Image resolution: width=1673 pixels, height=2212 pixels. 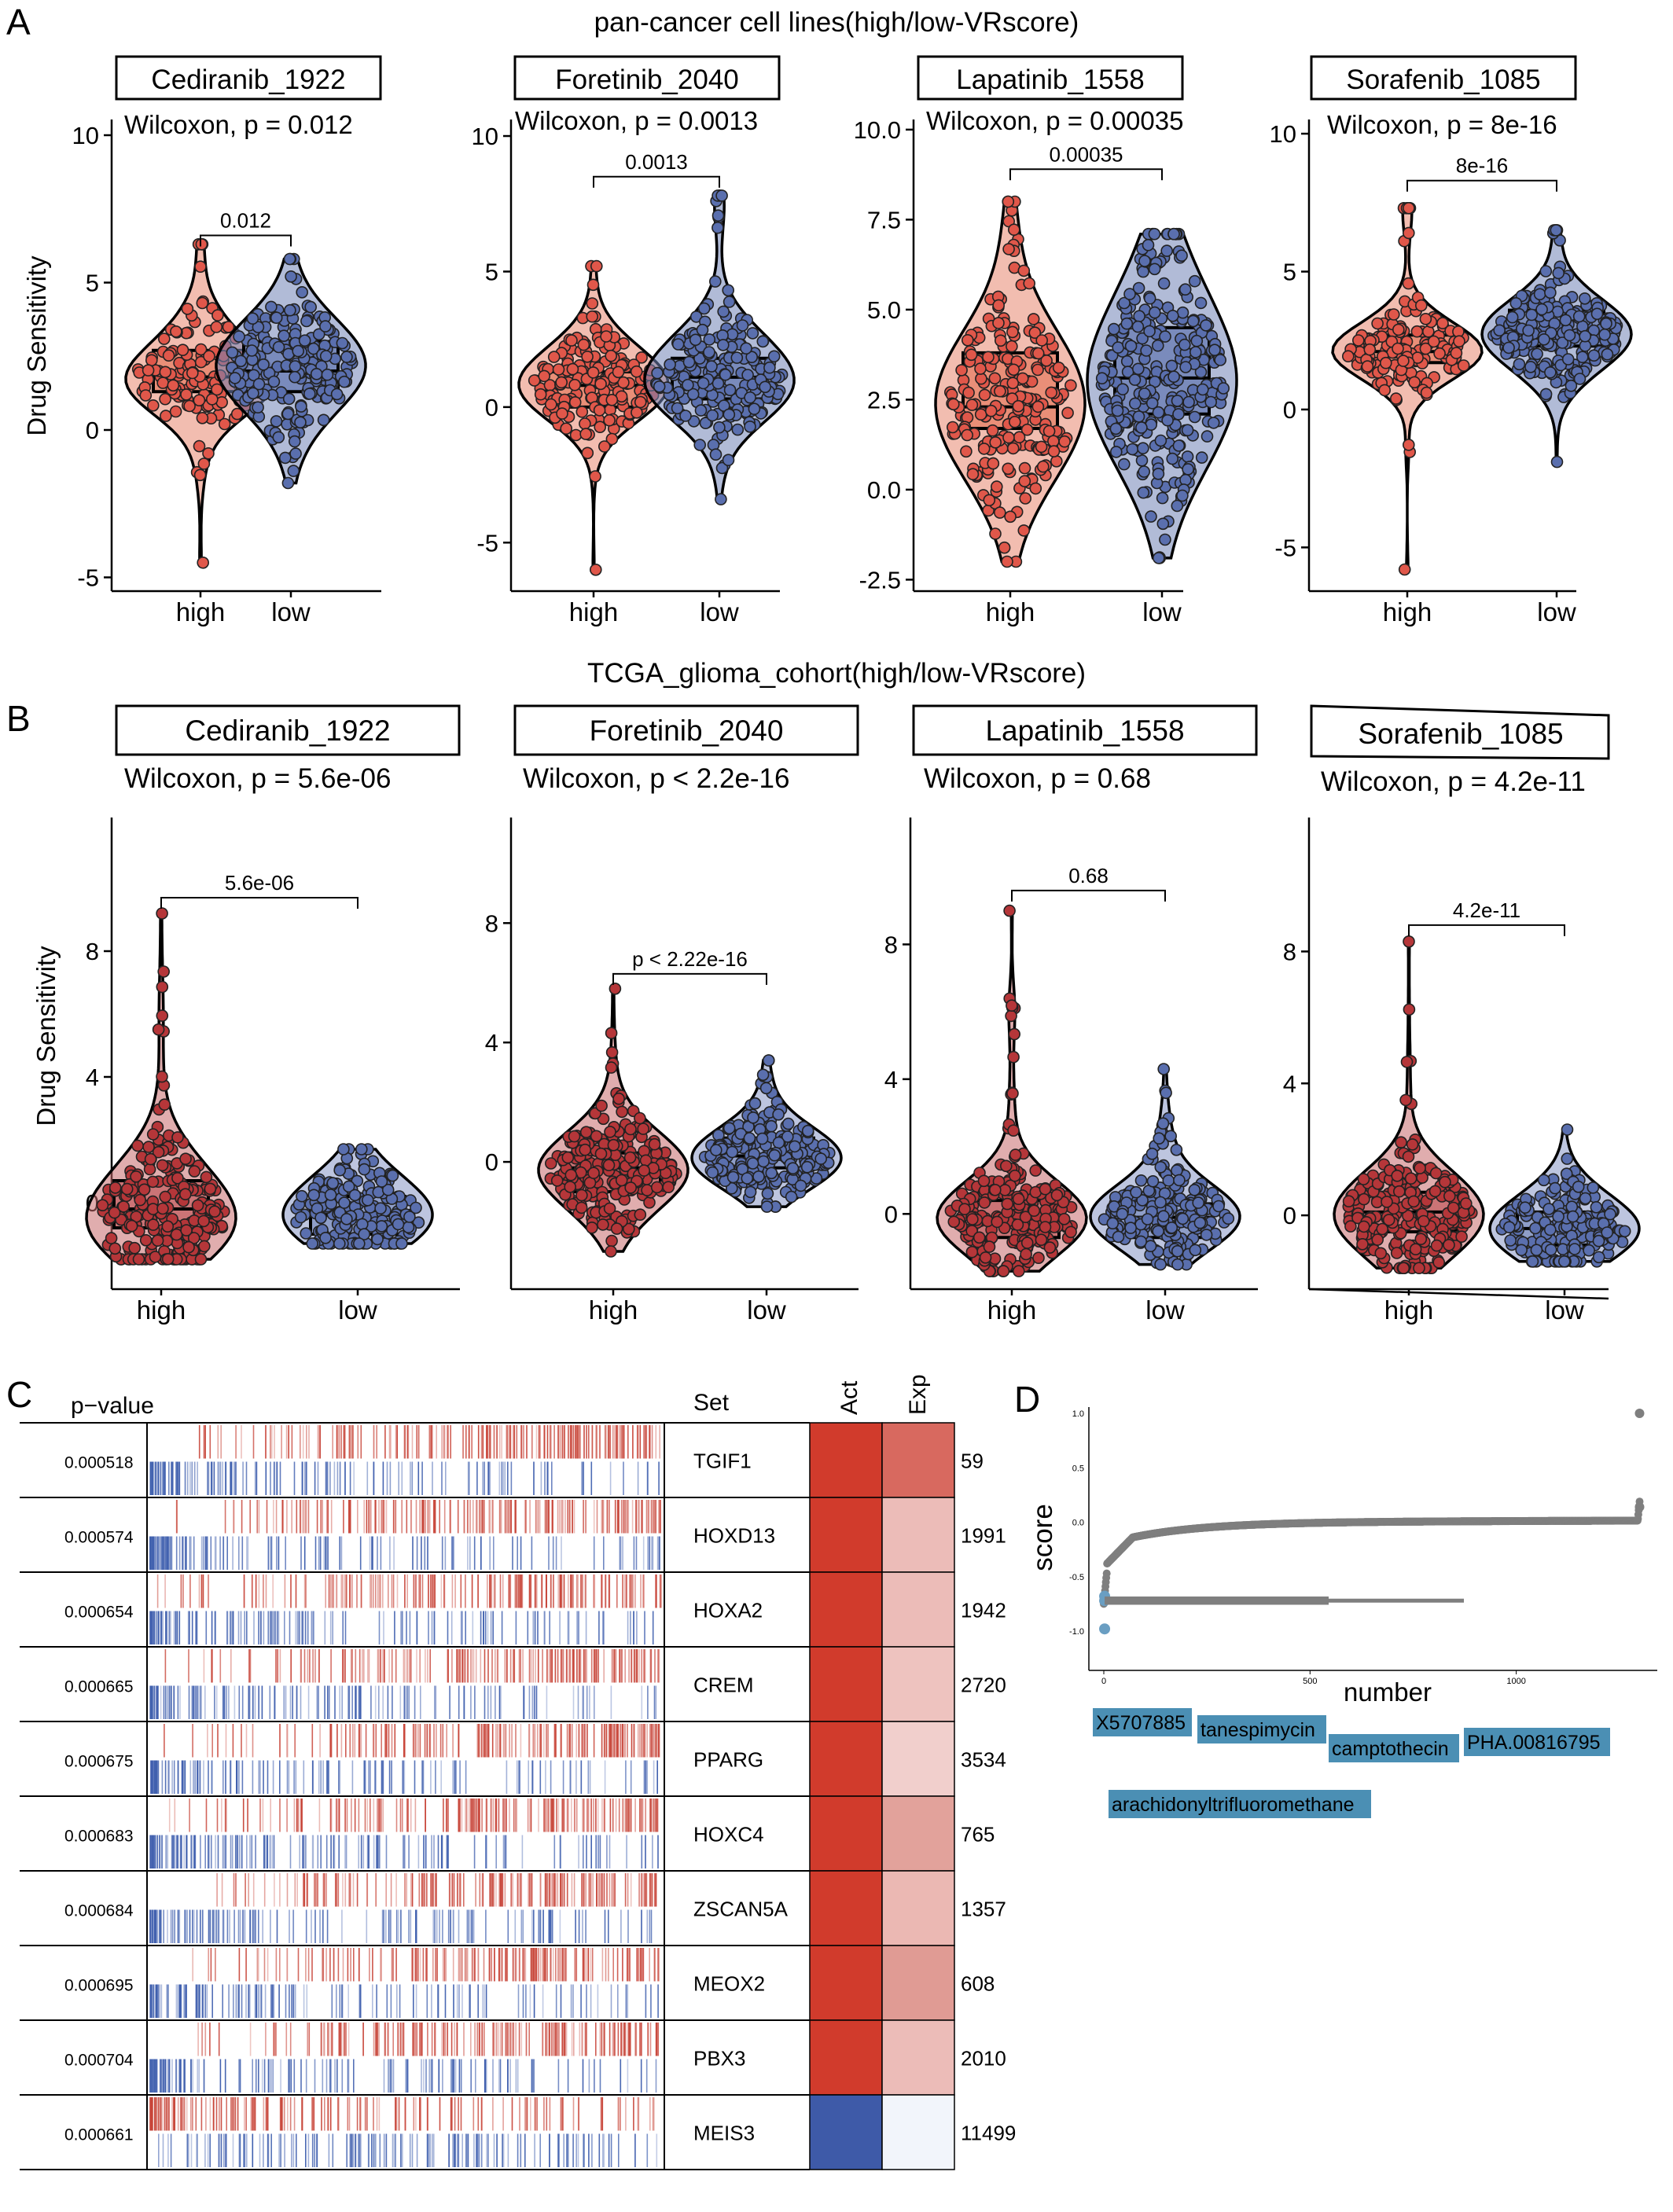 I want to click on strip-label: Cediranib_1922, so click(x=287, y=731).